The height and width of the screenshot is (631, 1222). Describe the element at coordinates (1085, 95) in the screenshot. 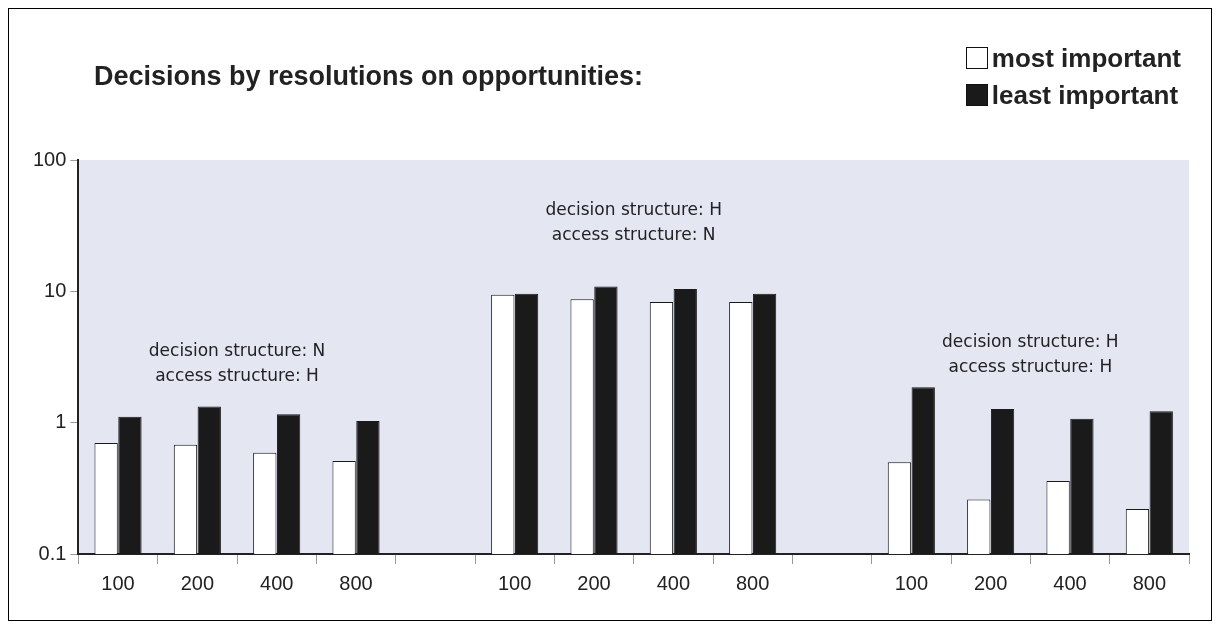

I see `legend-label: least important` at that location.